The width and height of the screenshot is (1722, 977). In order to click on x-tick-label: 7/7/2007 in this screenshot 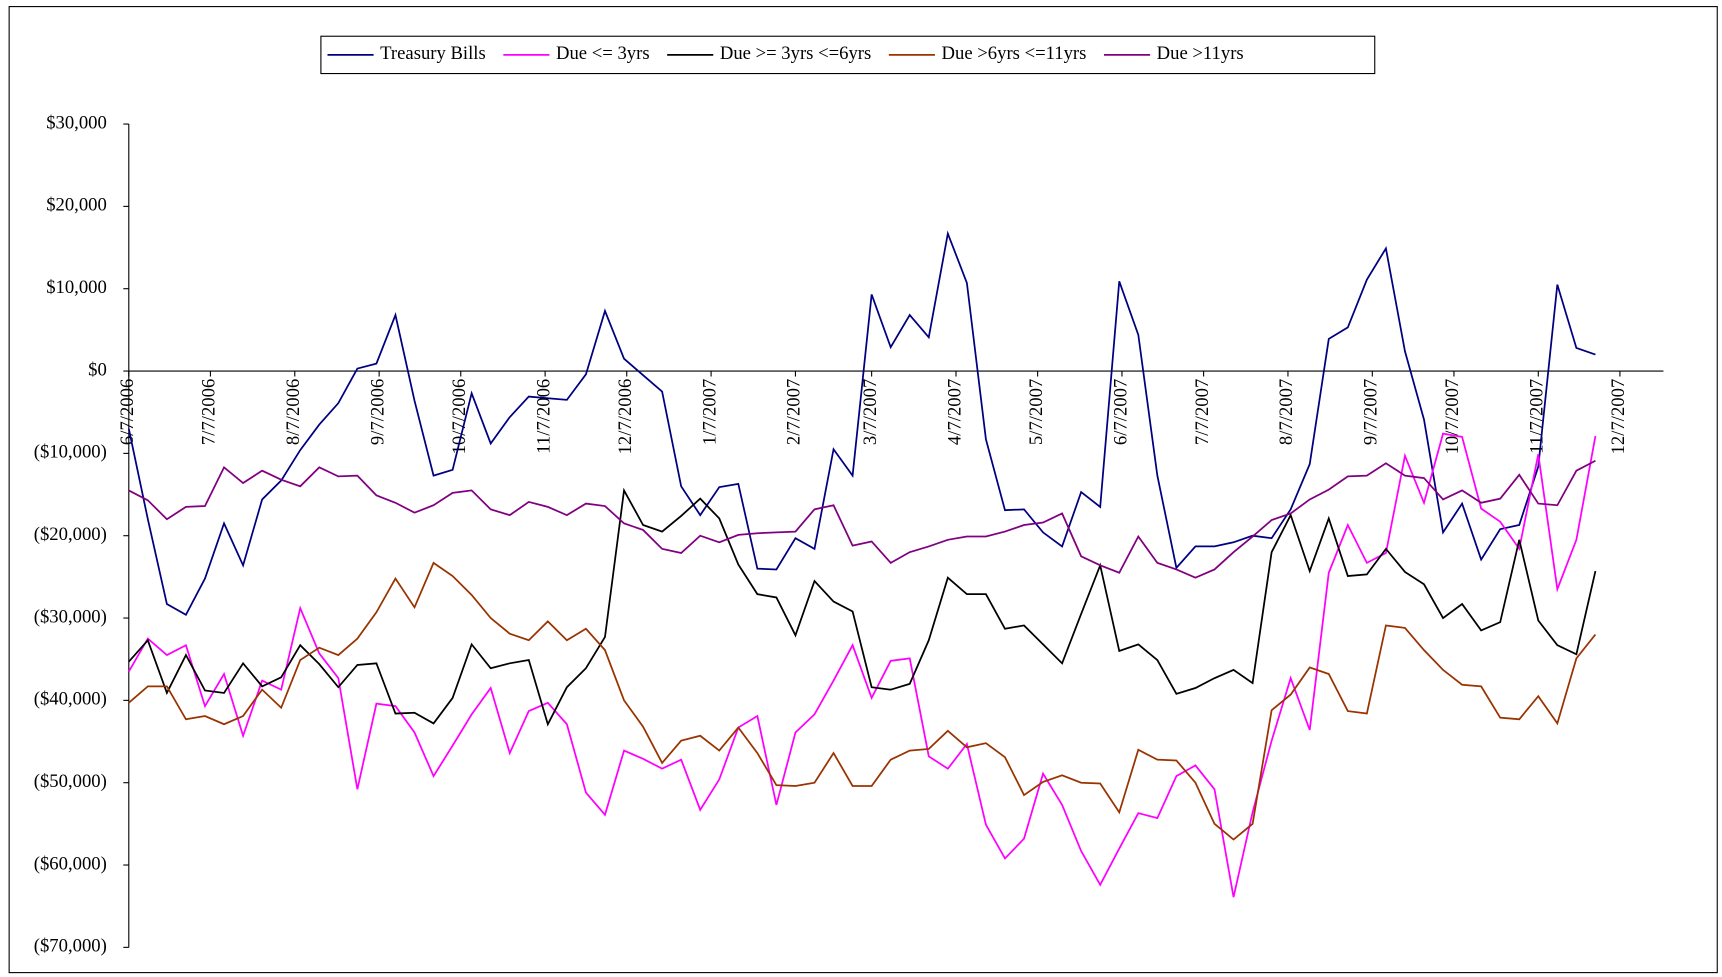, I will do `click(1202, 412)`.